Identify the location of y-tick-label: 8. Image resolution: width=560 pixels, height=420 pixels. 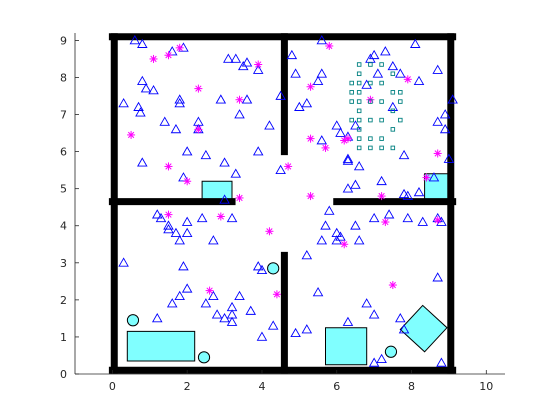
(63, 77).